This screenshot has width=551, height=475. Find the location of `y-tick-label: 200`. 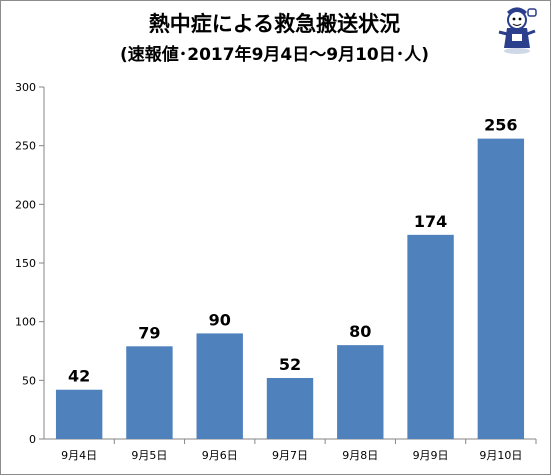

y-tick-label: 200 is located at coordinates (25, 204).